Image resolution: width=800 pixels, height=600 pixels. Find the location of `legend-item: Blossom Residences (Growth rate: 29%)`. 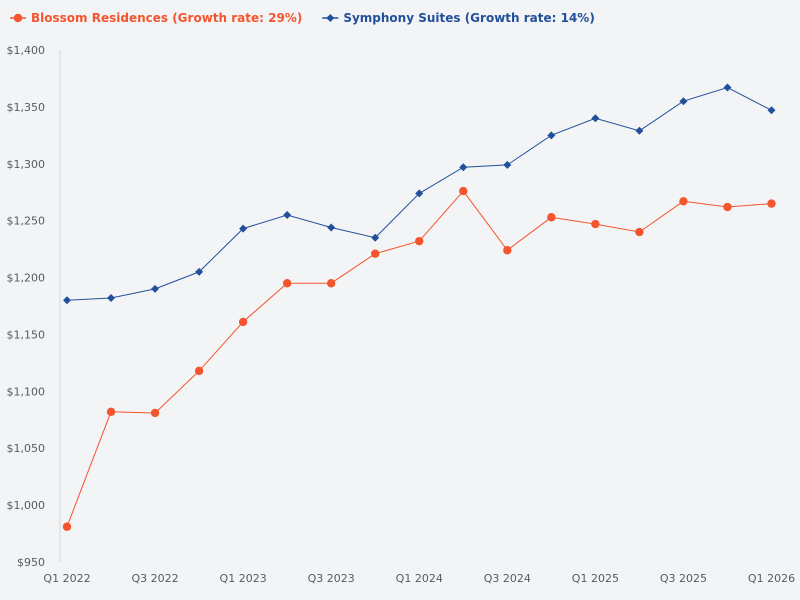

legend-item: Blossom Residences (Growth rate: 29%) is located at coordinates (156, 18).